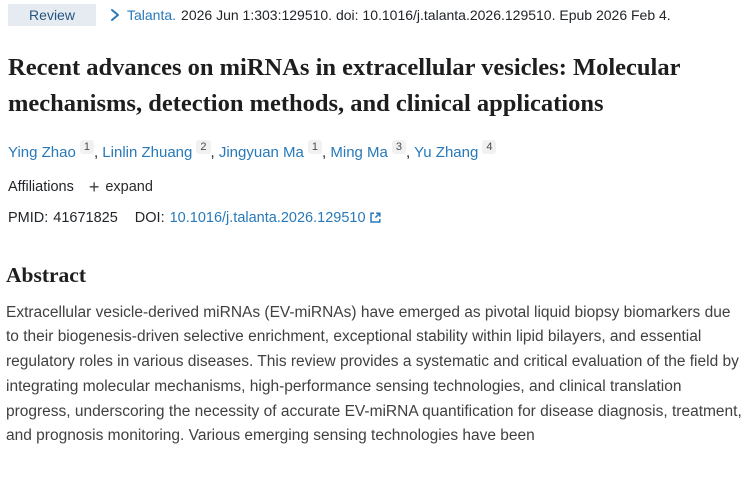  What do you see at coordinates (115, 15) in the screenshot?
I see `chevron-right-icon` at bounding box center [115, 15].